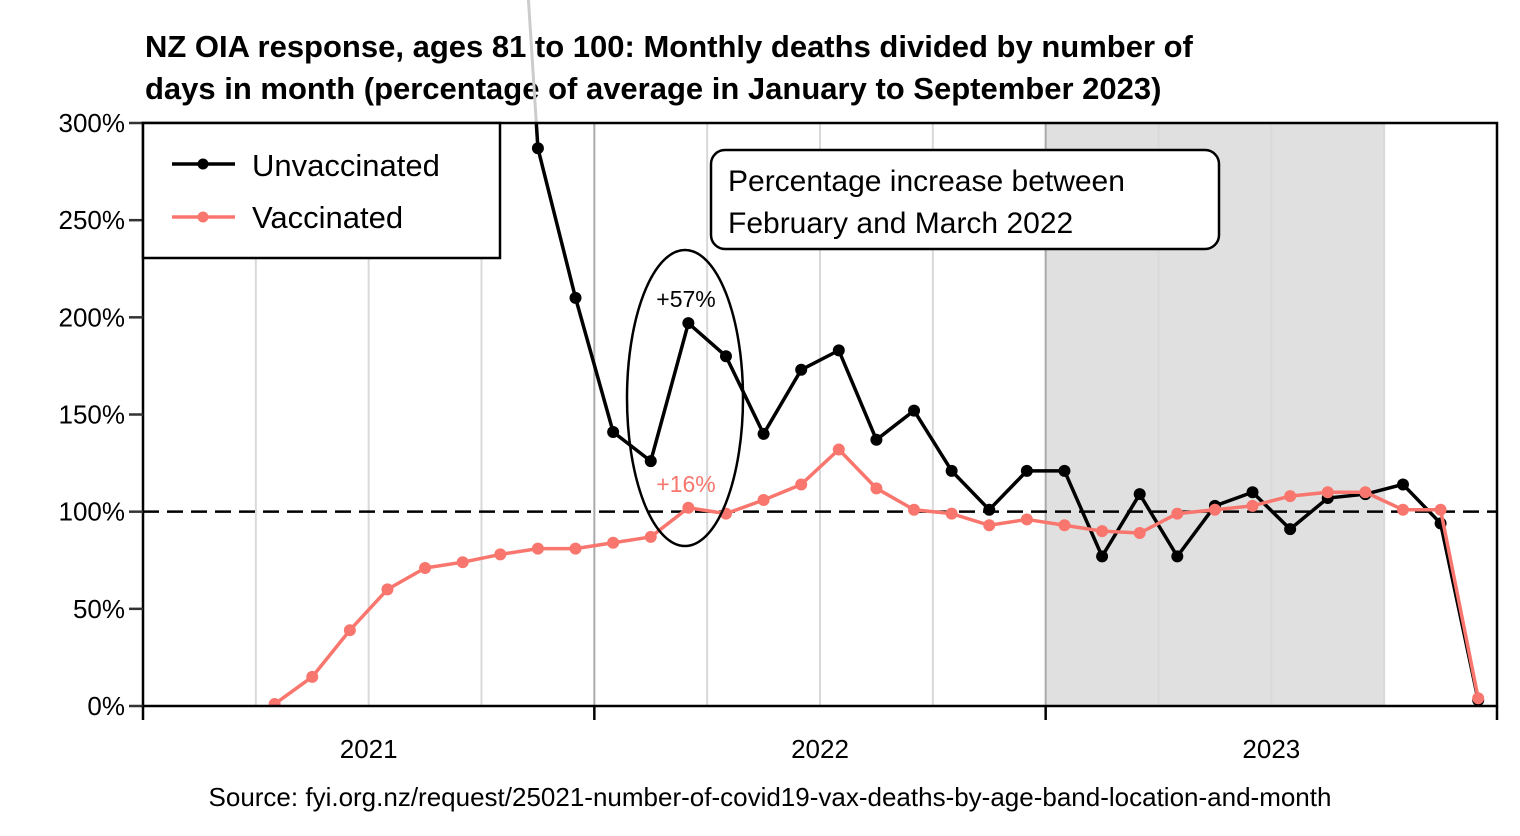 Image resolution: width=1520 pixels, height=836 pixels. Describe the element at coordinates (203, 164) in the screenshot. I see `legend-marker-unvaccinated` at that location.